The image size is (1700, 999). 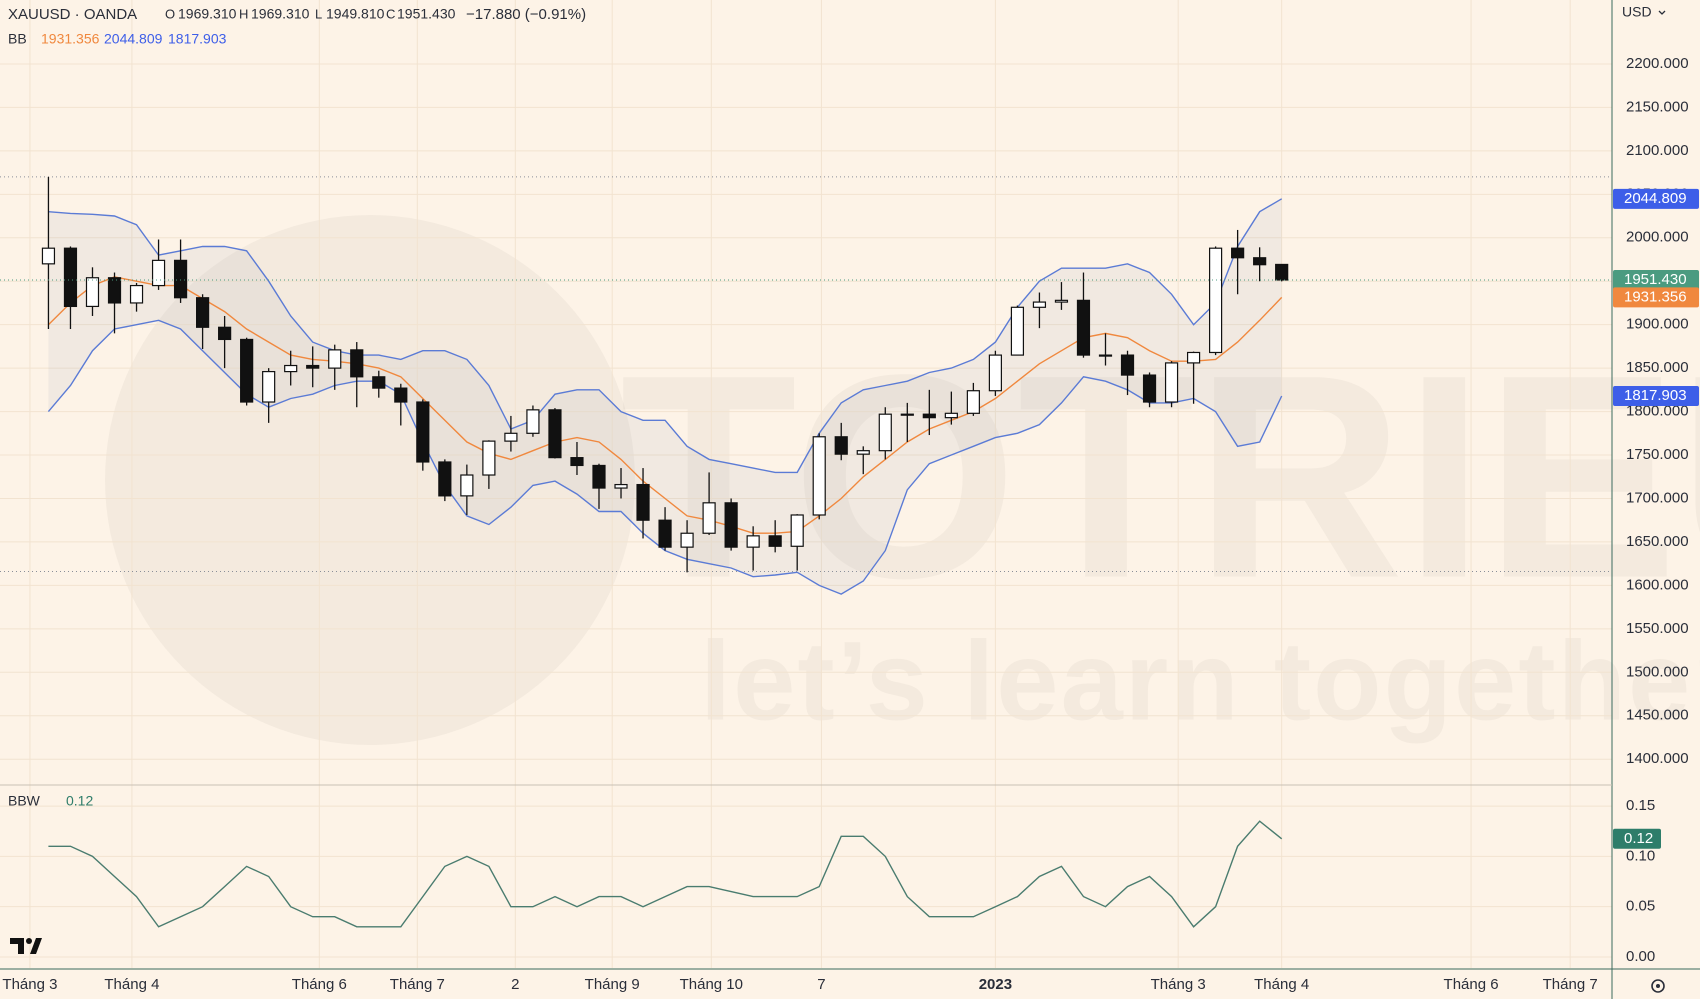 I want to click on y-tick-label: 1900.000, so click(x=1657, y=324).